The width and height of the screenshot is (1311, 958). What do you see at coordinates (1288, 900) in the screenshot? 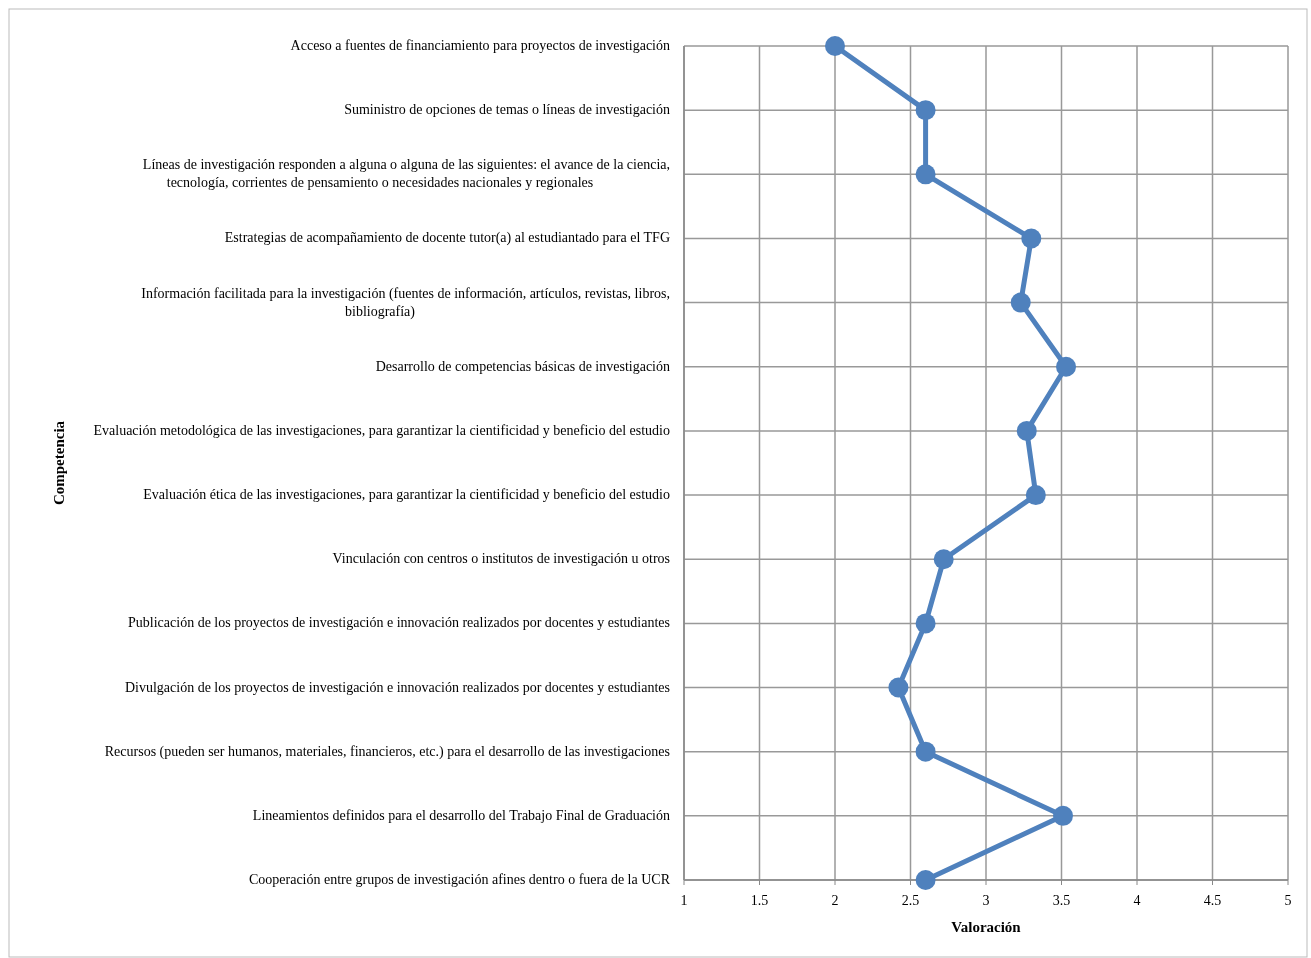
I see `x-tick-label: 5` at bounding box center [1288, 900].